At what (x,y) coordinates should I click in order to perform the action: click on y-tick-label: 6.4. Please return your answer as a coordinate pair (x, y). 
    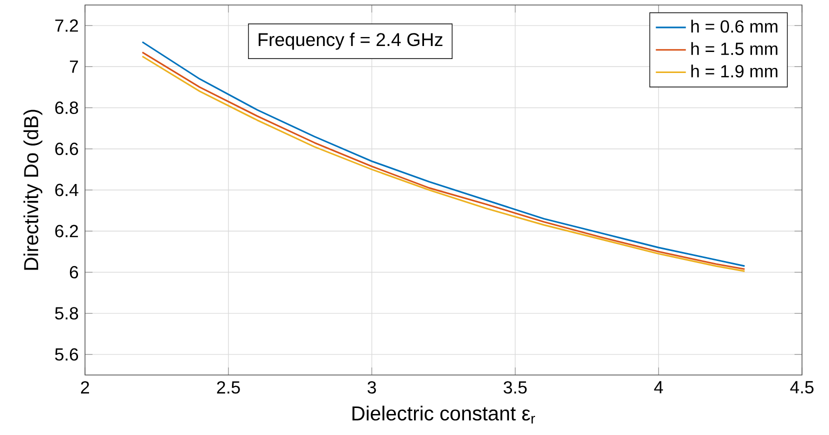
    Looking at the image, I should click on (66, 190).